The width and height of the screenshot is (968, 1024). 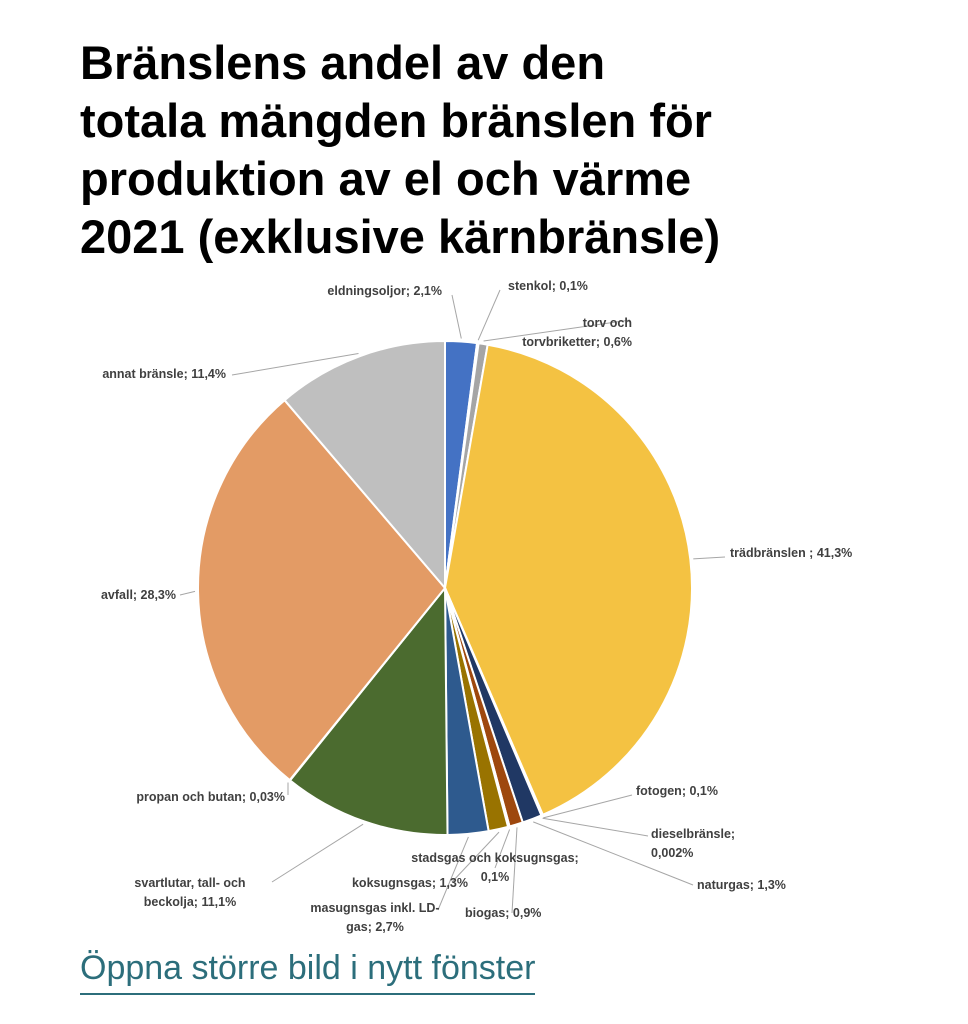 What do you see at coordinates (741, 885) in the screenshot?
I see `slice-label-naturgas: naturgas; 1,3%` at bounding box center [741, 885].